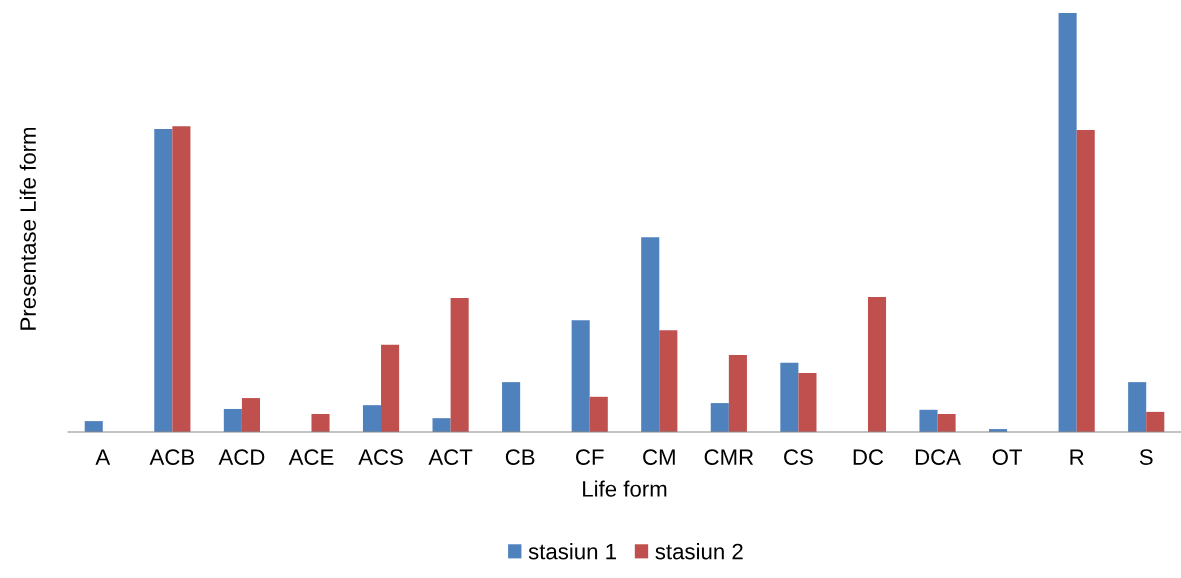 The image size is (1181, 578). I want to click on legend-label: stasiun 2, so click(699, 551).